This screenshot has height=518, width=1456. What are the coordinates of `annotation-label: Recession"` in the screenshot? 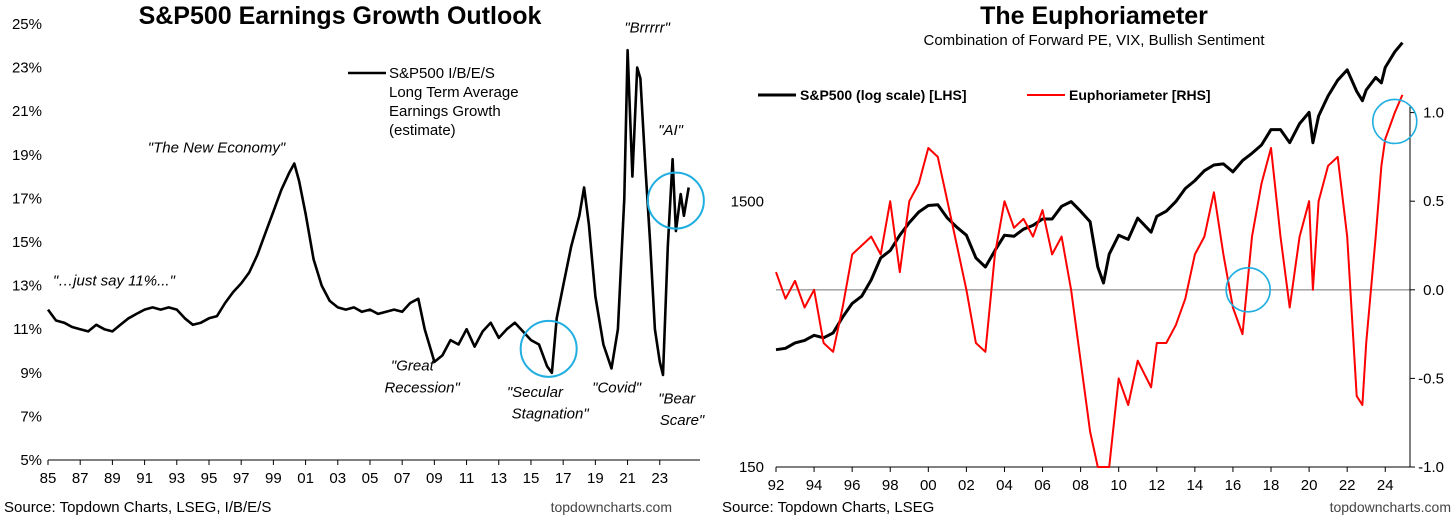 It's located at (422, 387).